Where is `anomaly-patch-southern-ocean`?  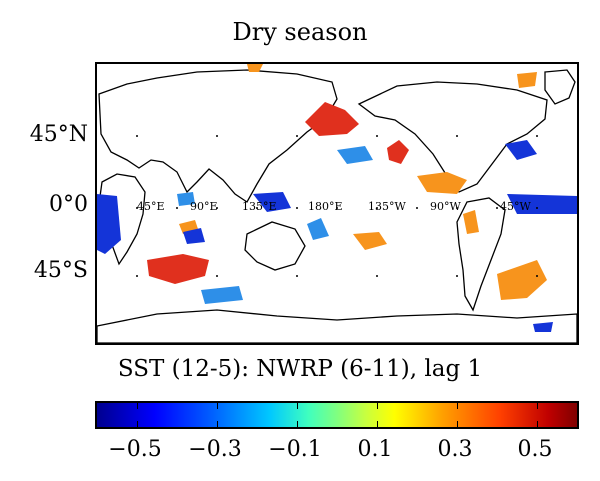 anomaly-patch-southern-ocean is located at coordinates (222, 295).